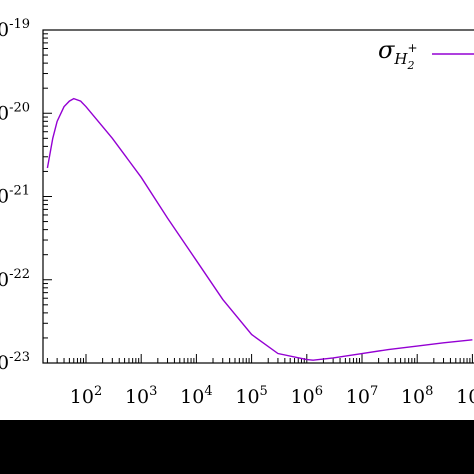  Describe the element at coordinates (251, 396) in the screenshot. I see `x-tick-label: 105` at that location.